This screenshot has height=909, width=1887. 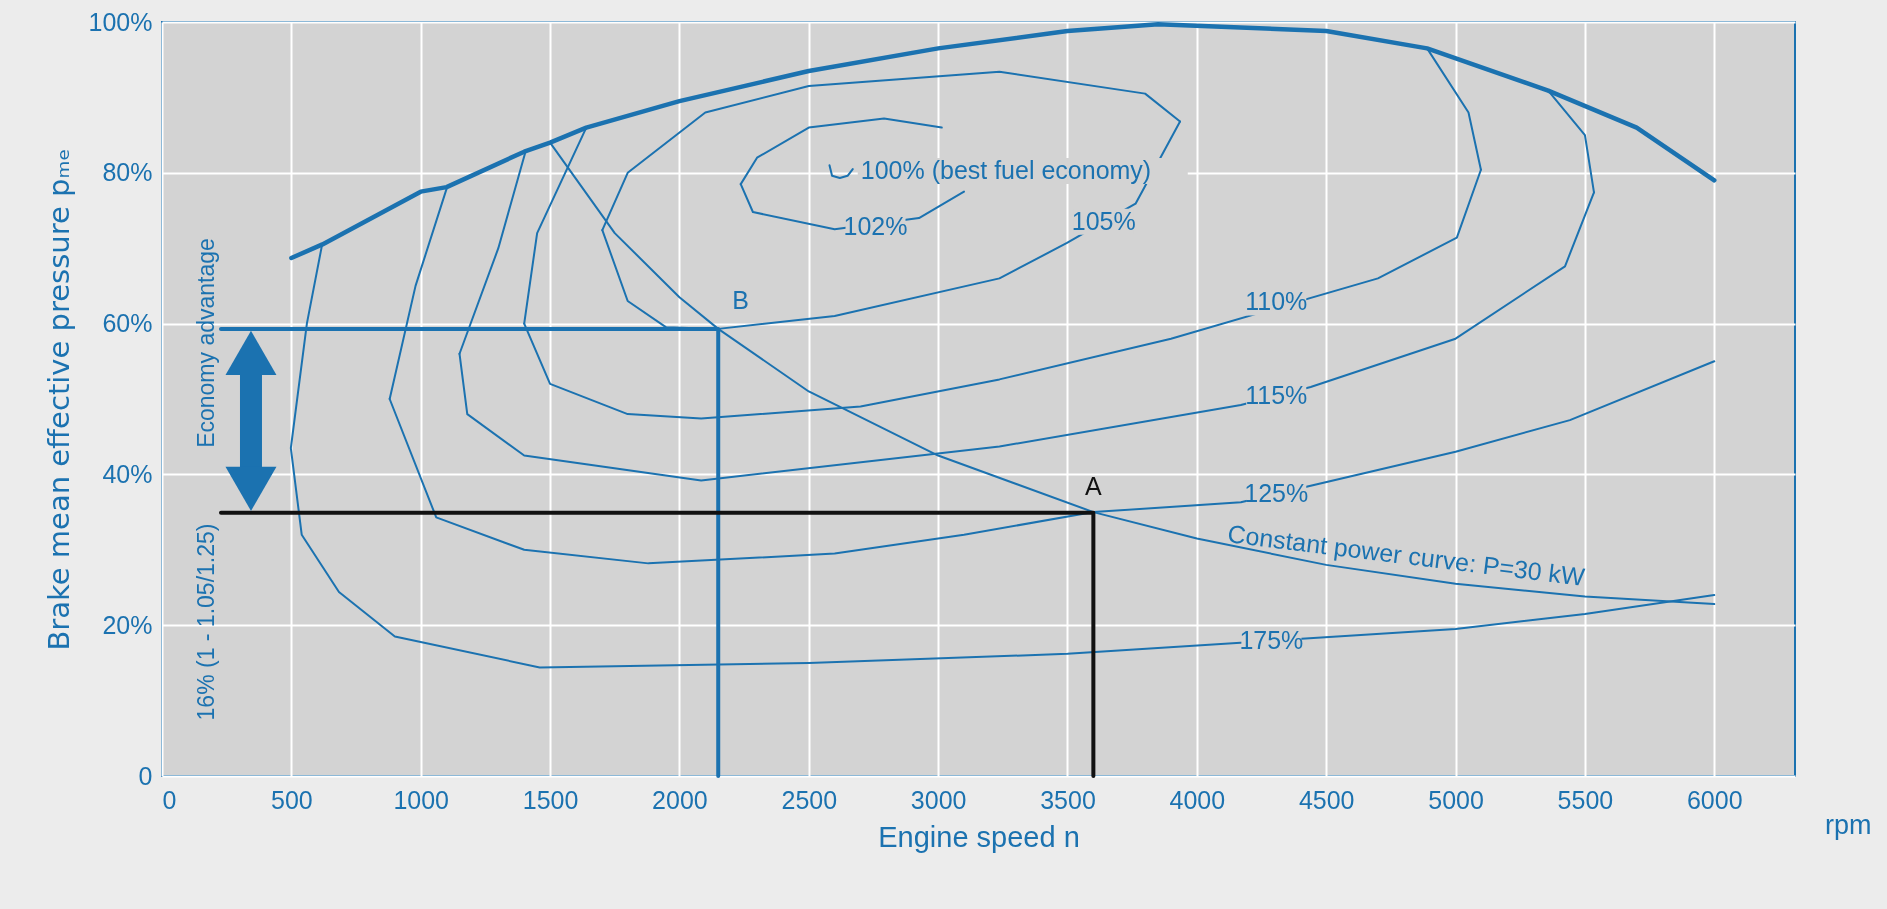 What do you see at coordinates (1406, 555) in the screenshot?
I see `annotation: Constant power curve: P=30 kW` at bounding box center [1406, 555].